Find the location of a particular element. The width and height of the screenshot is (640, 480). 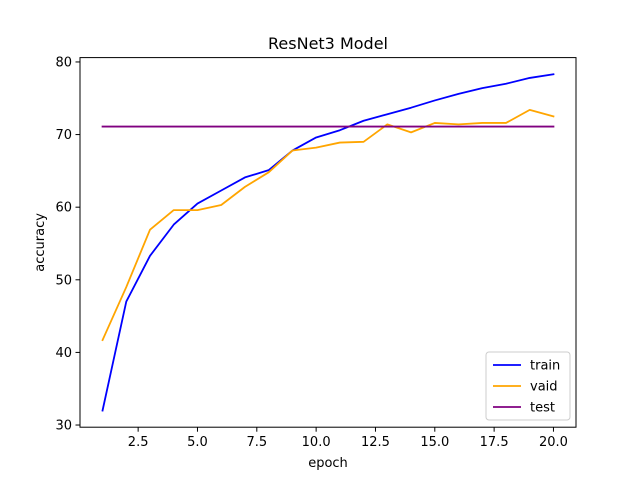

x-tick-label: 2.5 is located at coordinates (138, 442).